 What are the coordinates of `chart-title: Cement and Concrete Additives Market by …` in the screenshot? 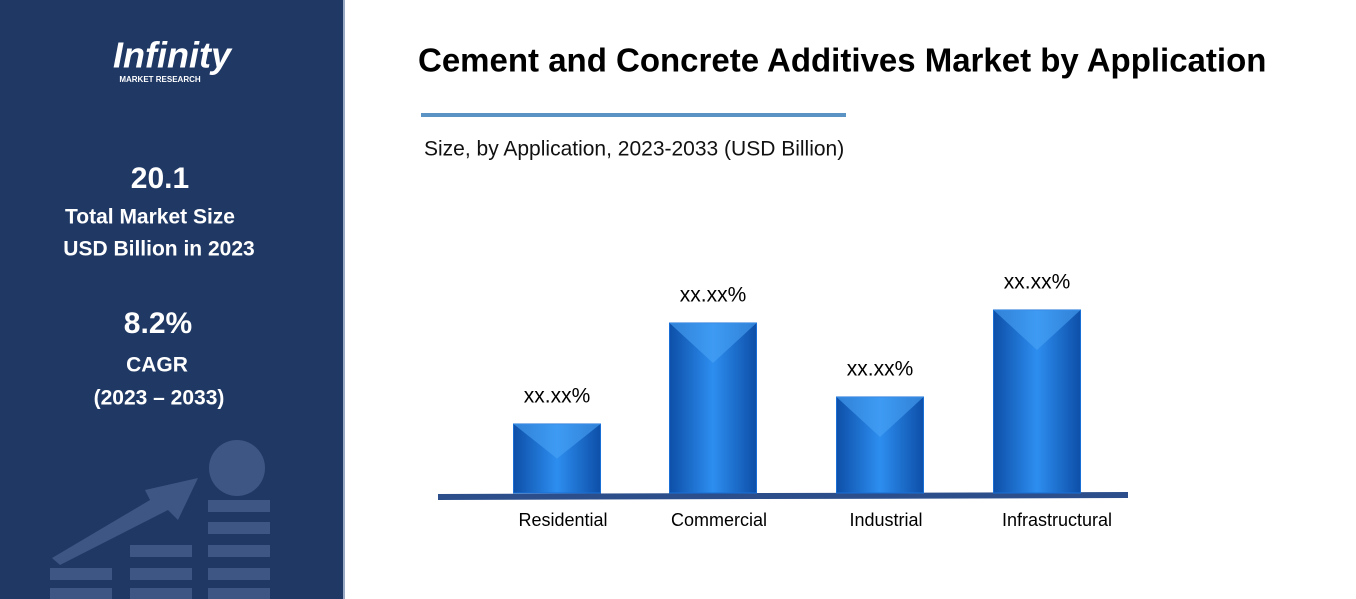 It's located at (842, 60).